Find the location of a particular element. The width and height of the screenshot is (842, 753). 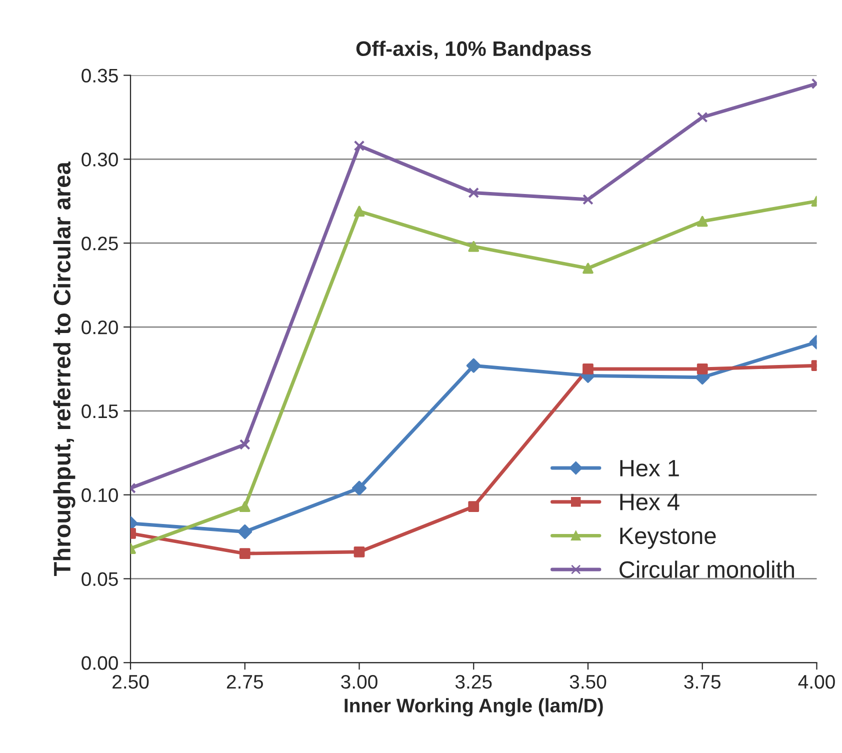

x-tick-label: 3.75 is located at coordinates (702, 681).